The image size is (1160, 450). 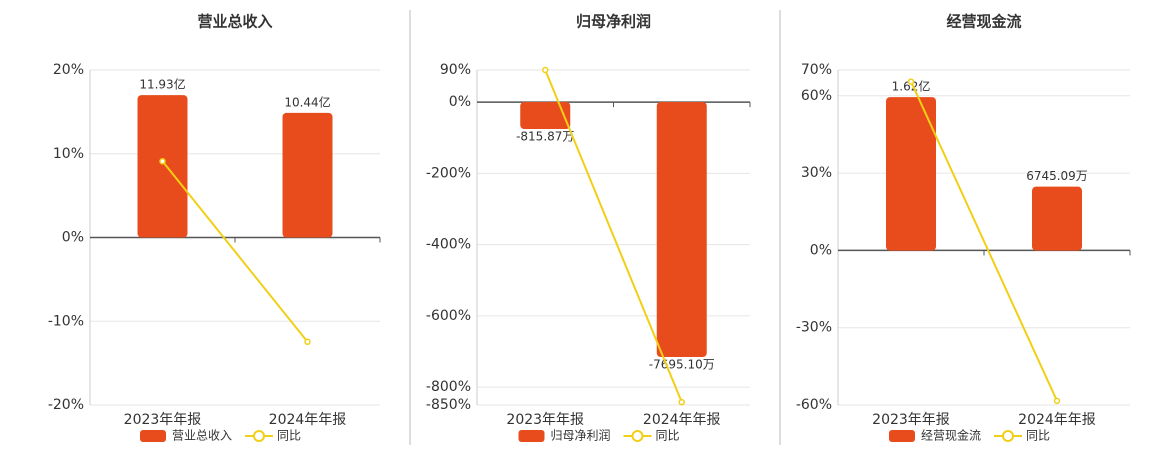 I want to click on chart-title: 归母净利润, so click(x=613, y=22).